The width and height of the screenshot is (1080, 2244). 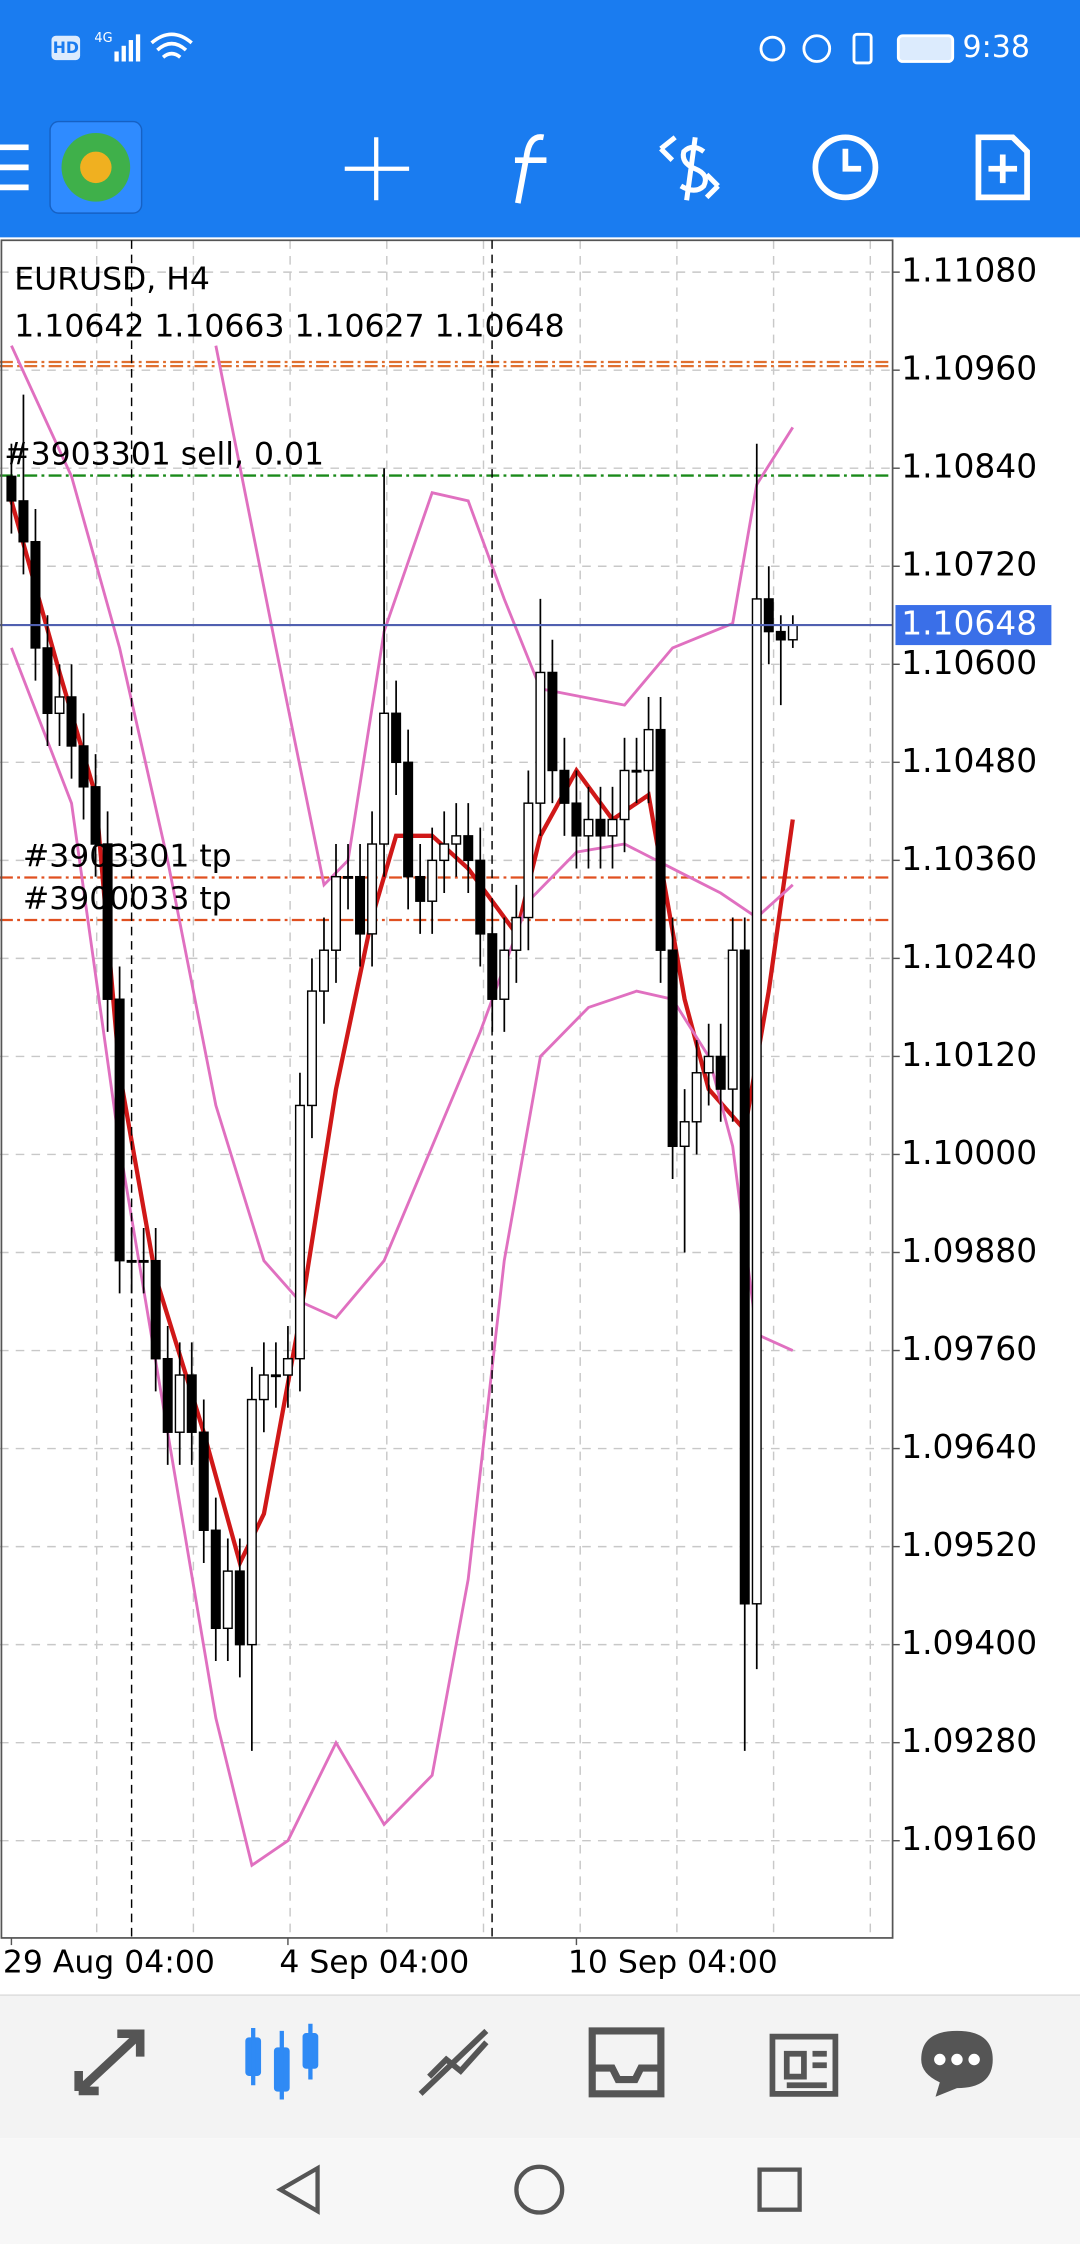 What do you see at coordinates (626, 2062) in the screenshot?
I see `history-tab` at bounding box center [626, 2062].